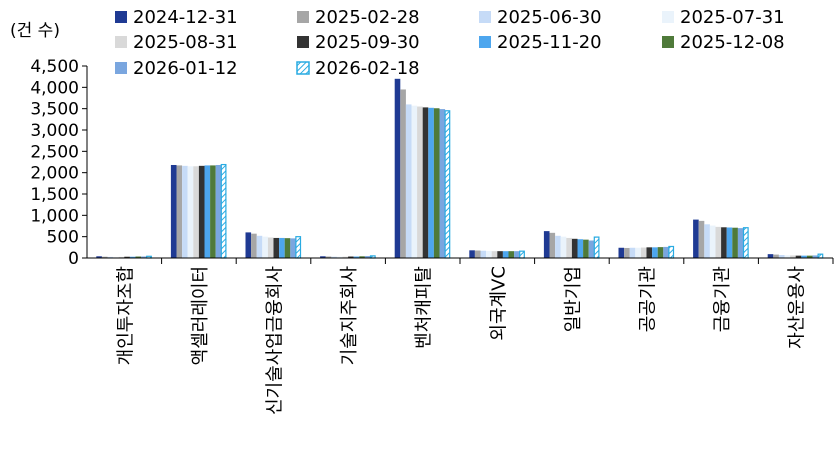  Describe the element at coordinates (798, 256) in the screenshot. I see `bar-2025-09-30-자산운용사` at that location.